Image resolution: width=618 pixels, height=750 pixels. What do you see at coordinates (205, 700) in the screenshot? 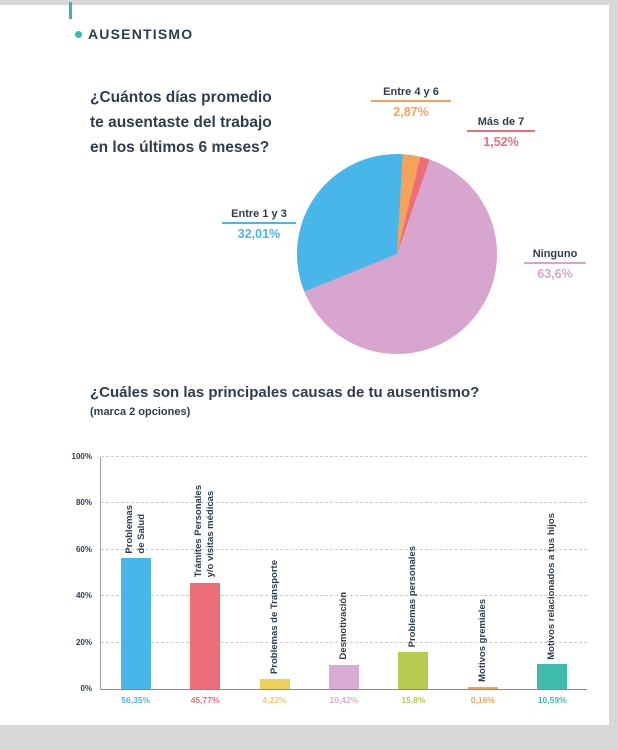
I see `bar-value-label: 45,77%` at bounding box center [205, 700].